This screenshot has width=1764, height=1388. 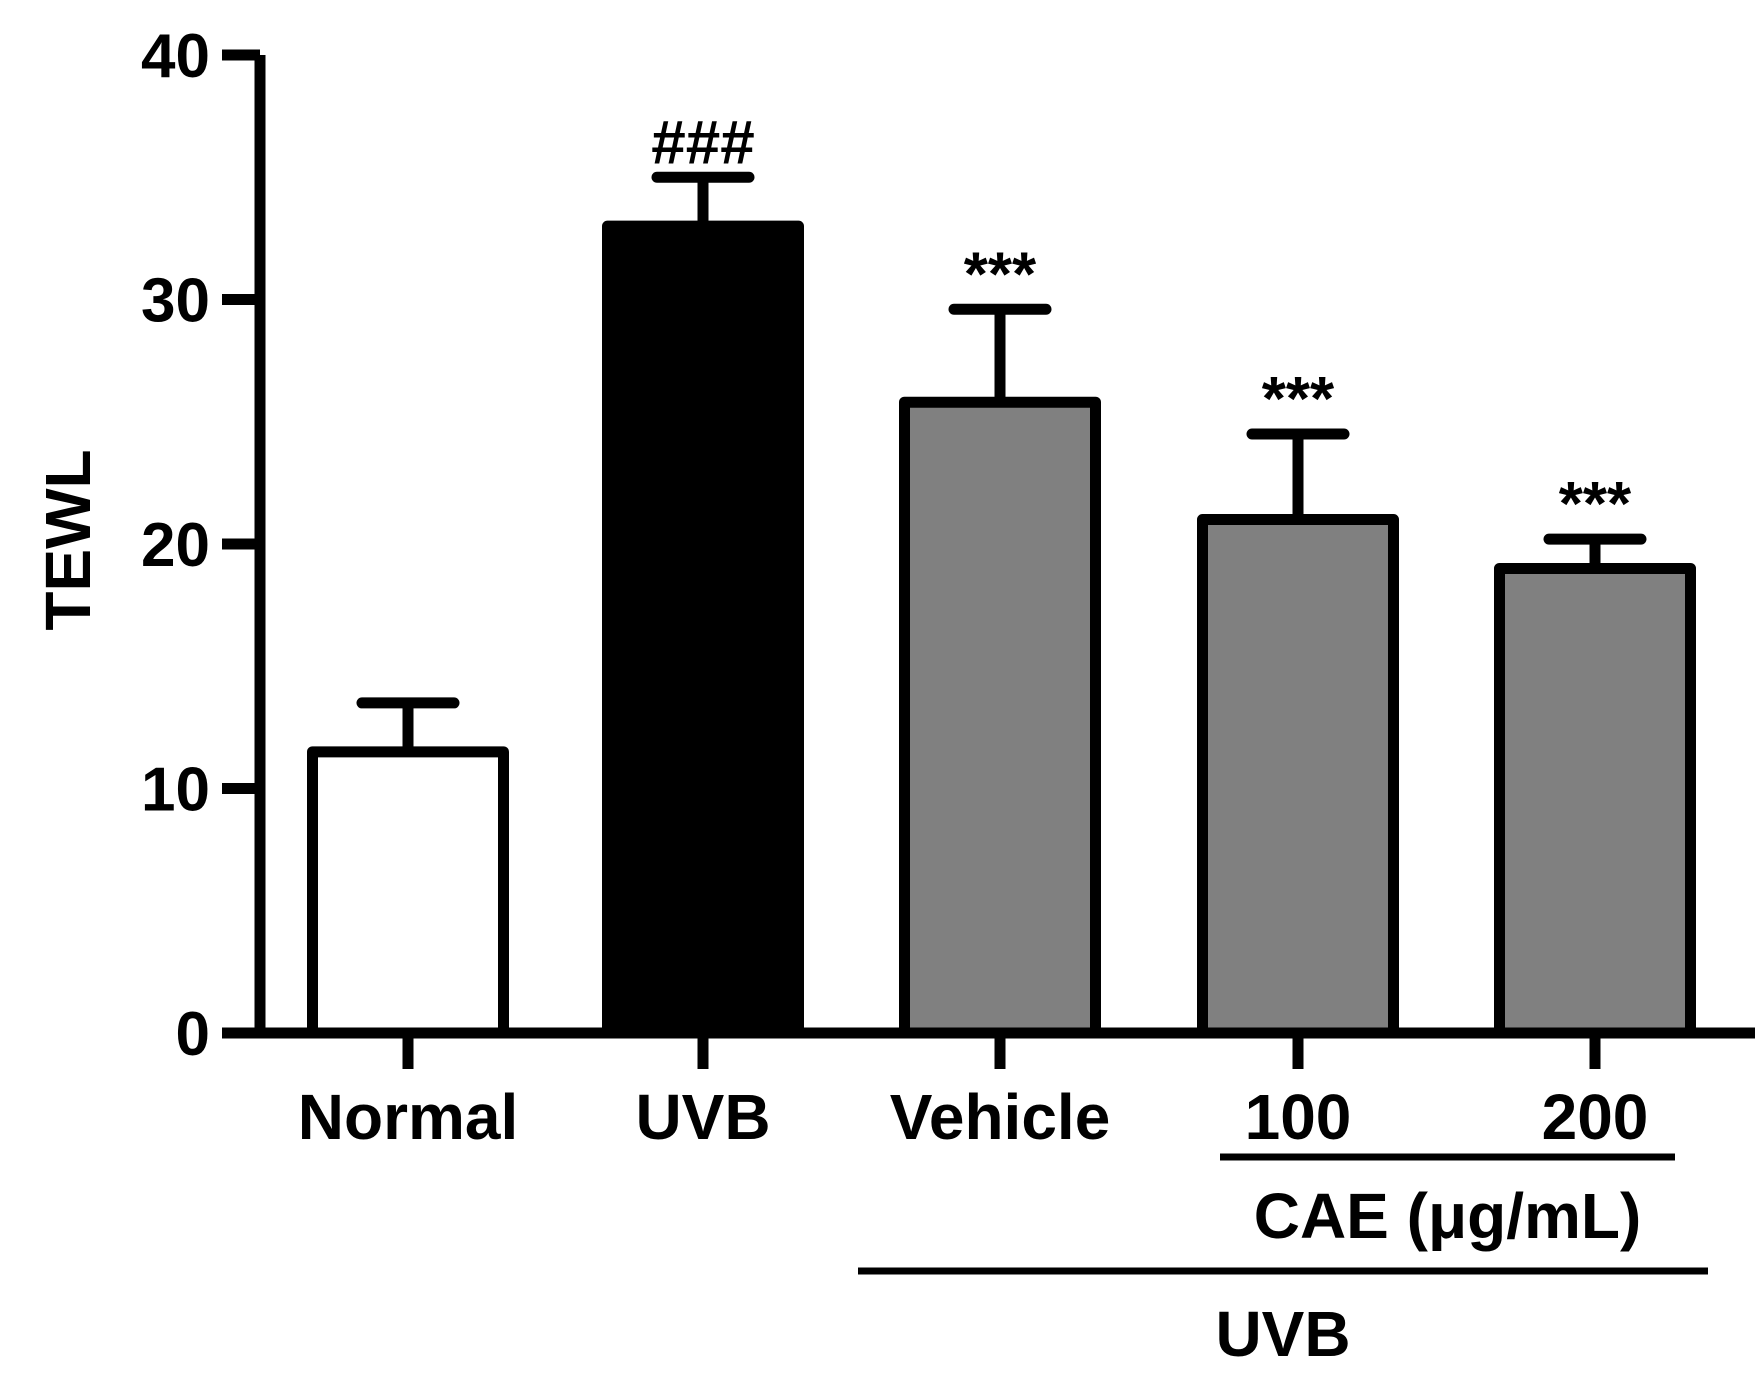 I want to click on significance-label-2: ***, so click(x=1000, y=274).